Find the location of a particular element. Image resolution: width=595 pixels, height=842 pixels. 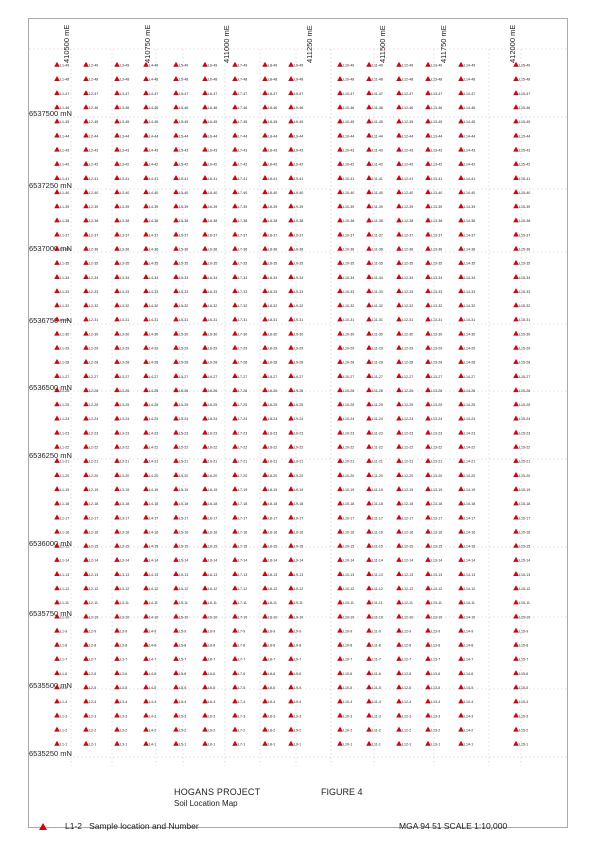

sample-label: L5-19 is located at coordinates (183, 490).